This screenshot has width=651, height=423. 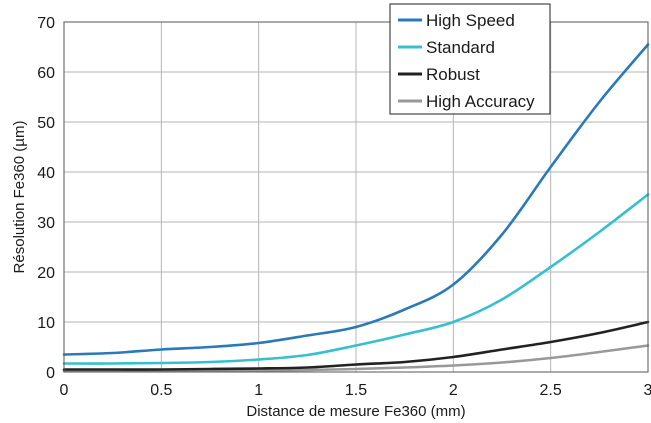 I want to click on legend-box, so click(x=470, y=59).